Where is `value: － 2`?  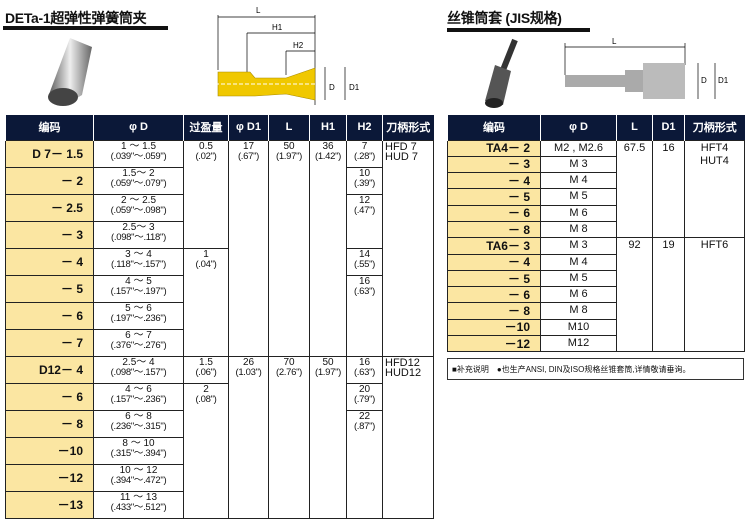 value: － 2 is located at coordinates (71, 181).